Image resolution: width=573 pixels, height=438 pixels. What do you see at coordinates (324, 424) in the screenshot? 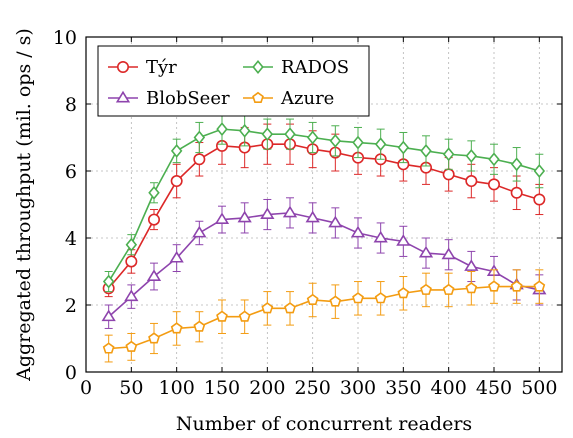
I see `x-axis-label: Number of concurrent readers` at bounding box center [324, 424].